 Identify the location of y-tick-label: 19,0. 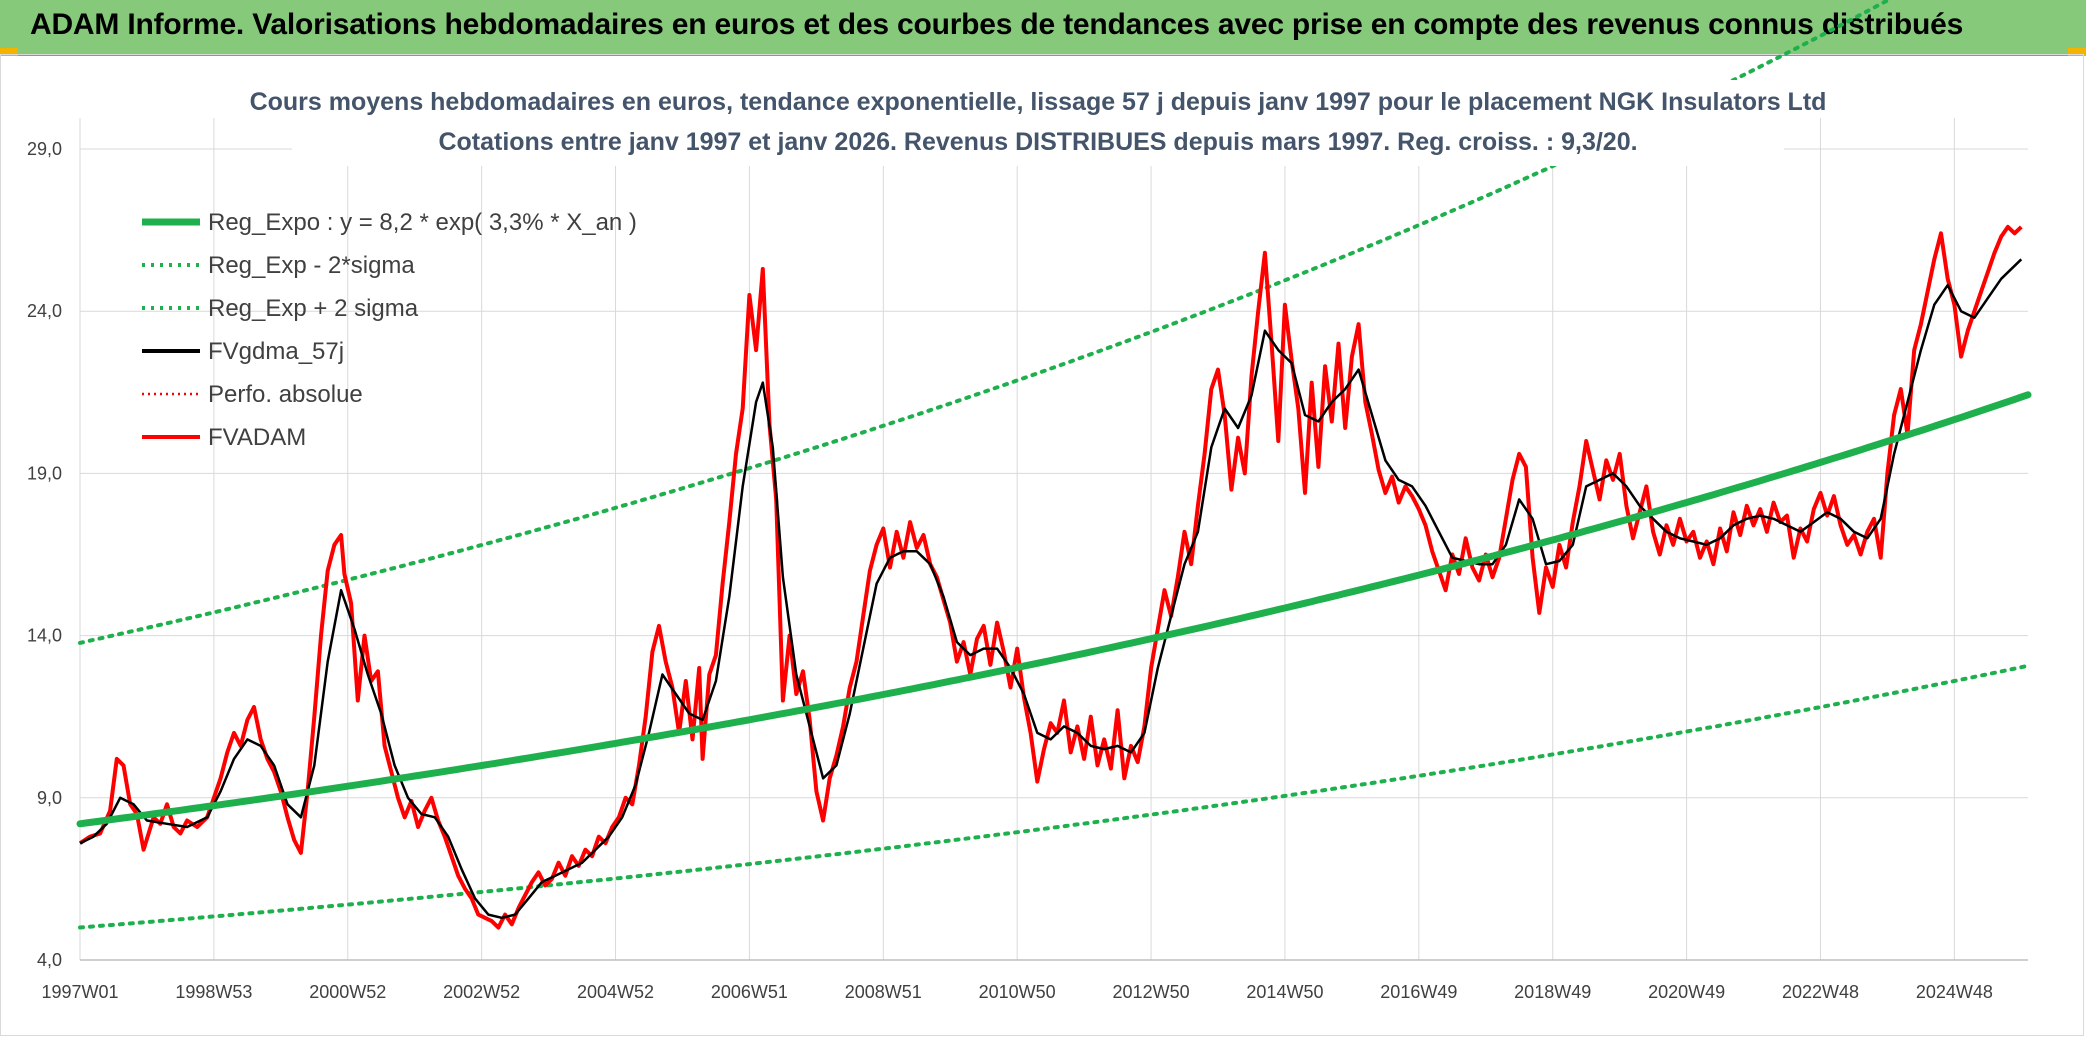
(44, 473).